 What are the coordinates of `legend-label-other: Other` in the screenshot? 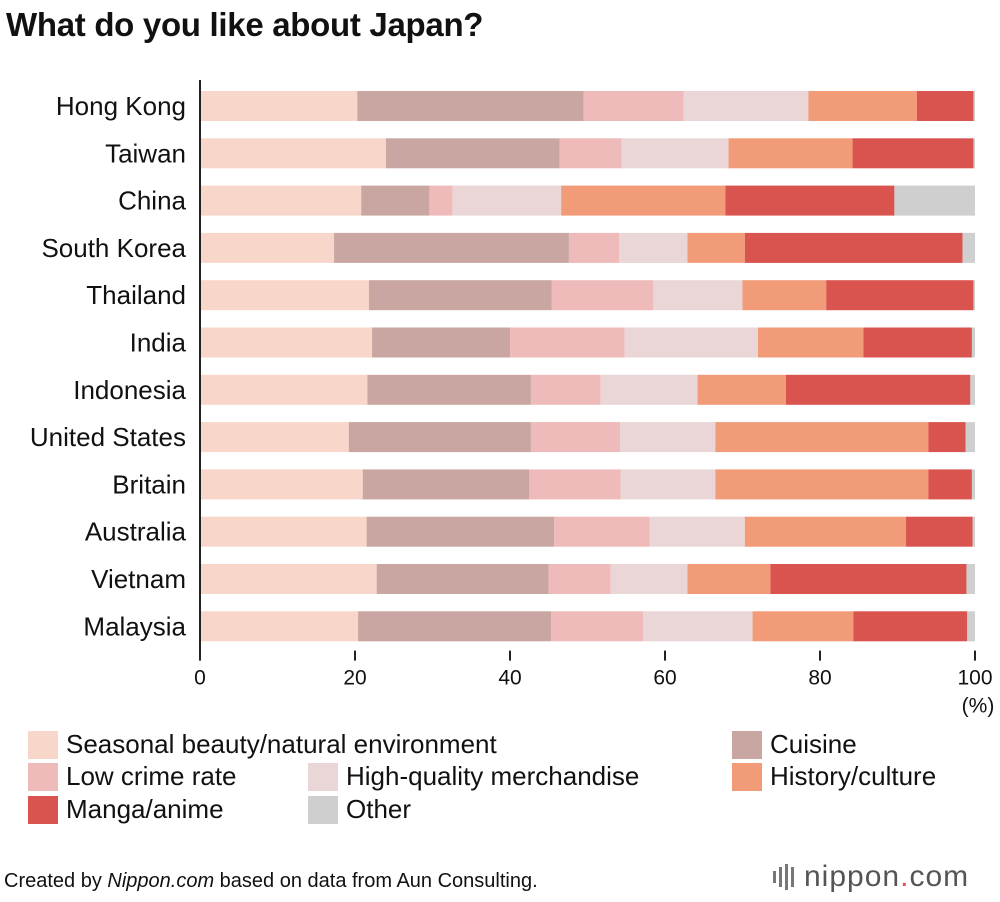 It's located at (379, 809).